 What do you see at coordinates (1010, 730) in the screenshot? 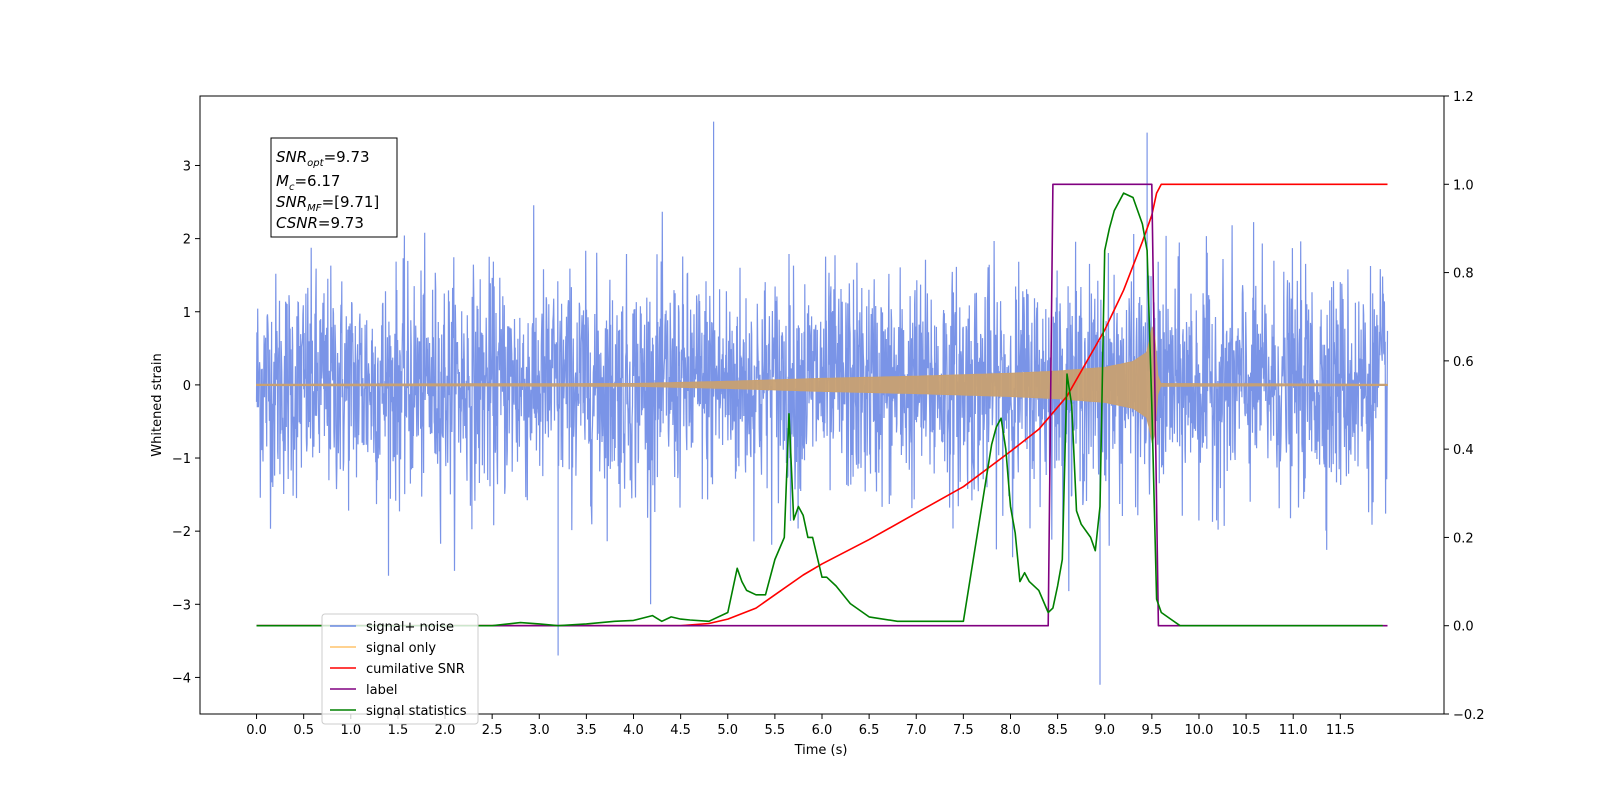
I see `x-tick-label: 8.0` at bounding box center [1010, 730].